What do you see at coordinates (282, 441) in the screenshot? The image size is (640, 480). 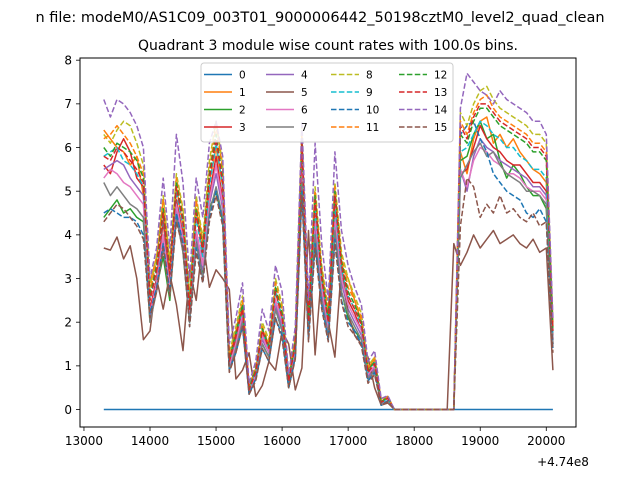 I see `x-tick-label: 16000` at bounding box center [282, 441].